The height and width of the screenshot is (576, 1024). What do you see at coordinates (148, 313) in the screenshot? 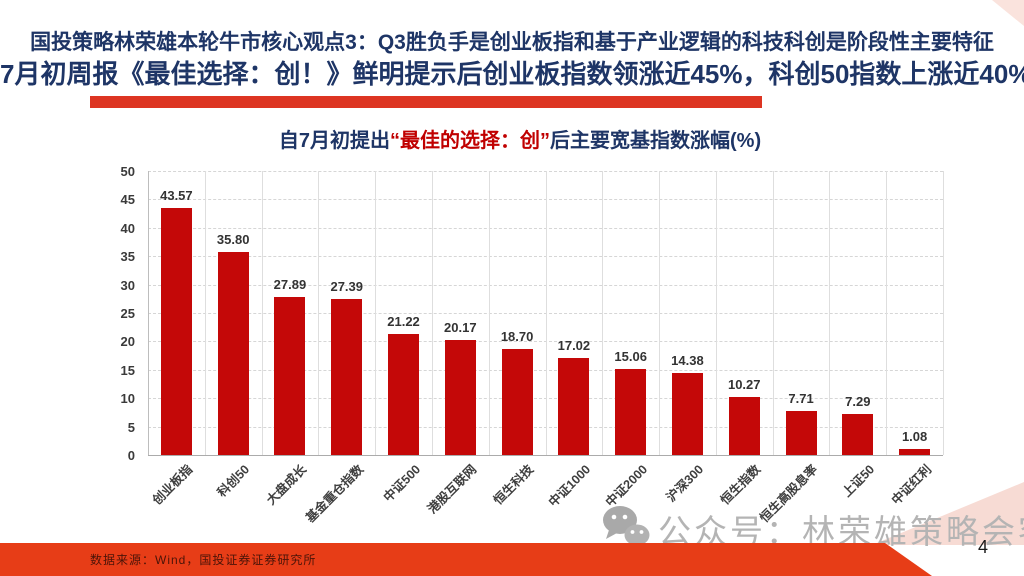
I see `y-axis-line` at bounding box center [148, 313].